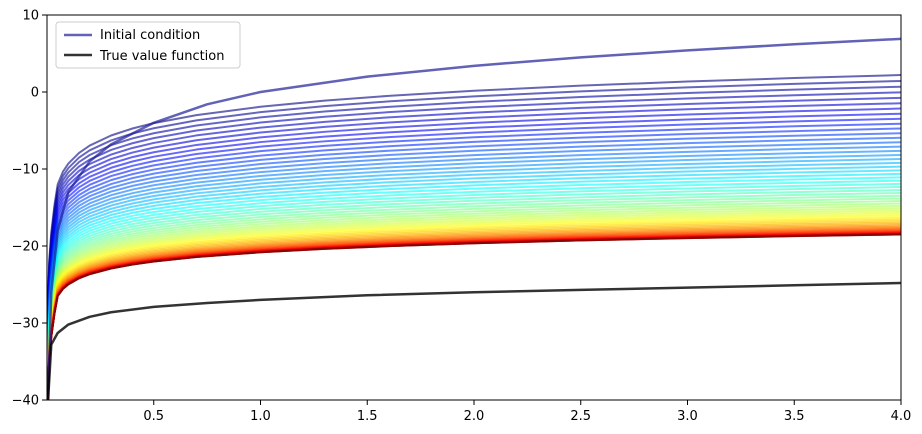 The width and height of the screenshot is (922, 434). I want to click on y-tick-label: −30, so click(25, 324).